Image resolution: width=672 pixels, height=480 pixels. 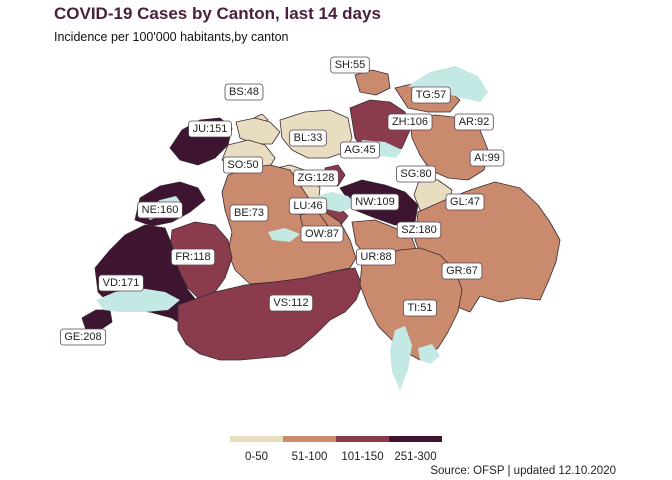 I want to click on svg-text: AI:99, so click(x=487, y=158).